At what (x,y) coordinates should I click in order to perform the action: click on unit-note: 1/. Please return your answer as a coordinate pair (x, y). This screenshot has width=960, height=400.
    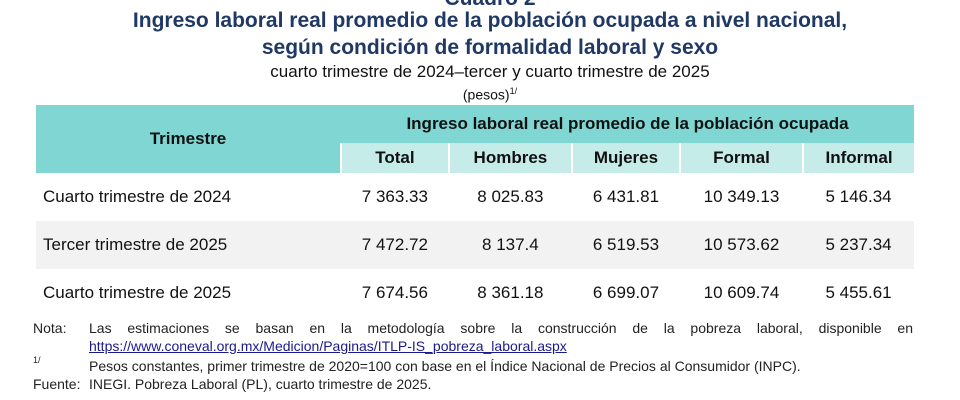
    Looking at the image, I should click on (513, 91).